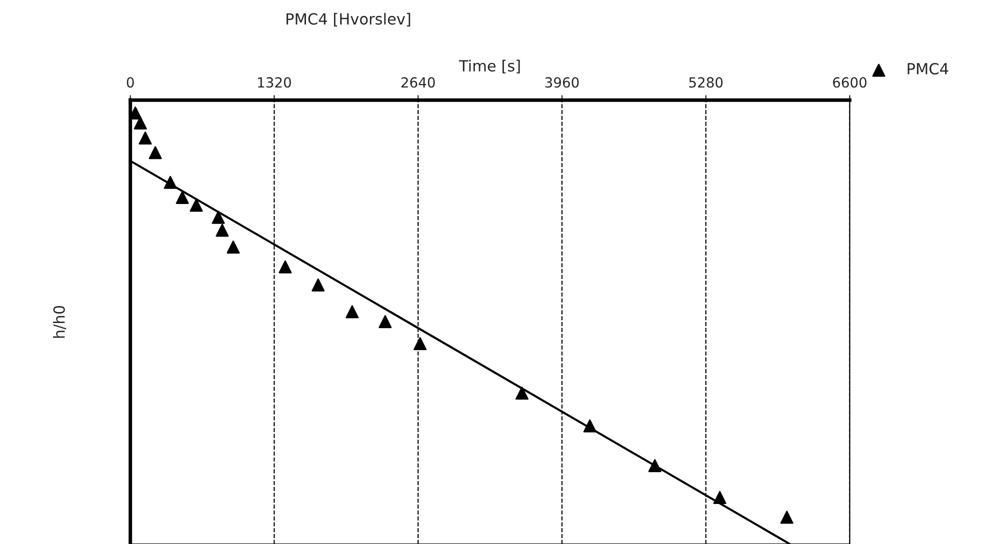  I want to click on x-tick-label: 0, so click(130, 82).